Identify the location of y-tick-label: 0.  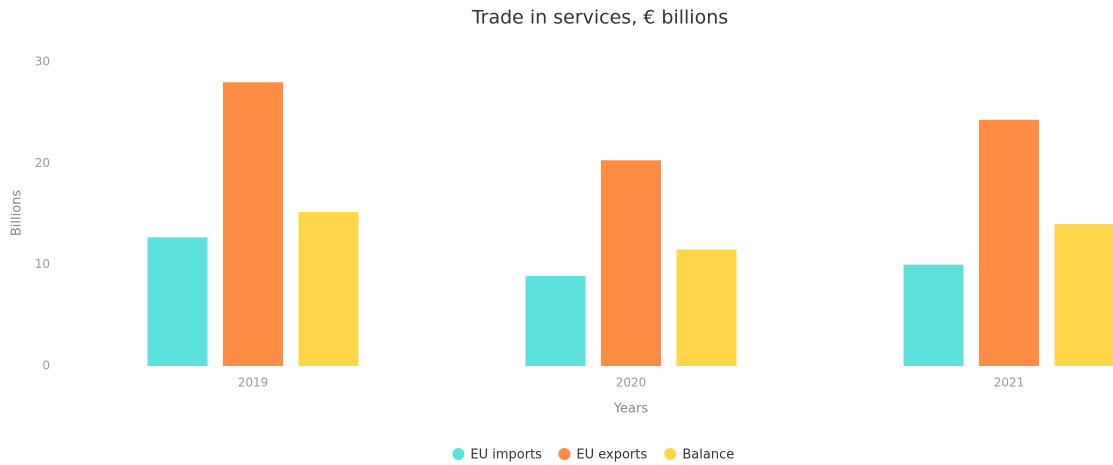
(46, 366).